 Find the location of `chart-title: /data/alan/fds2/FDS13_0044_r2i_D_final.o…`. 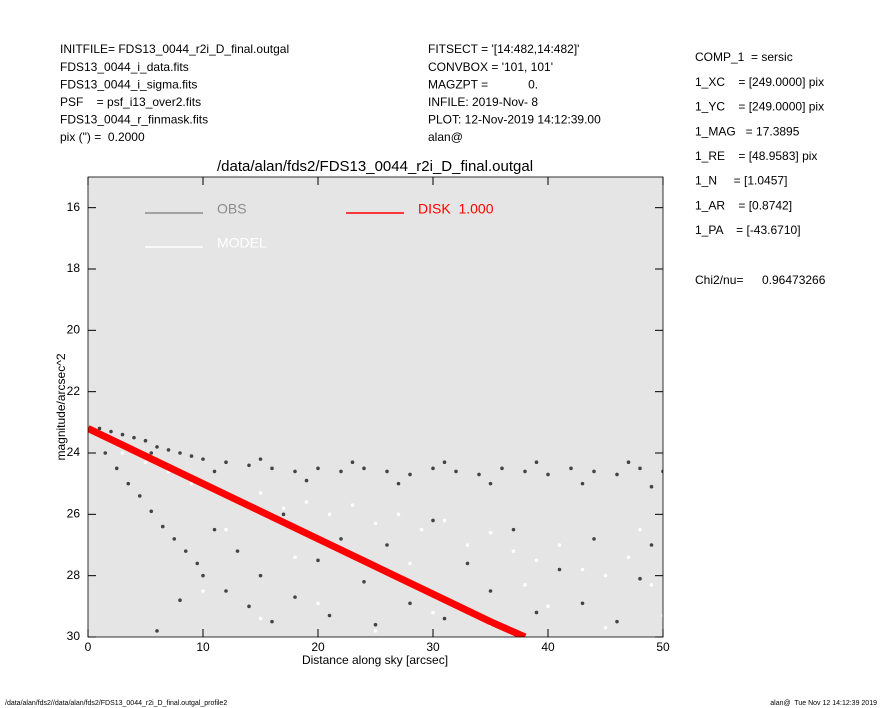

chart-title: /data/alan/fds2/FDS13_0044_r2i_D_final.o… is located at coordinates (375, 166).